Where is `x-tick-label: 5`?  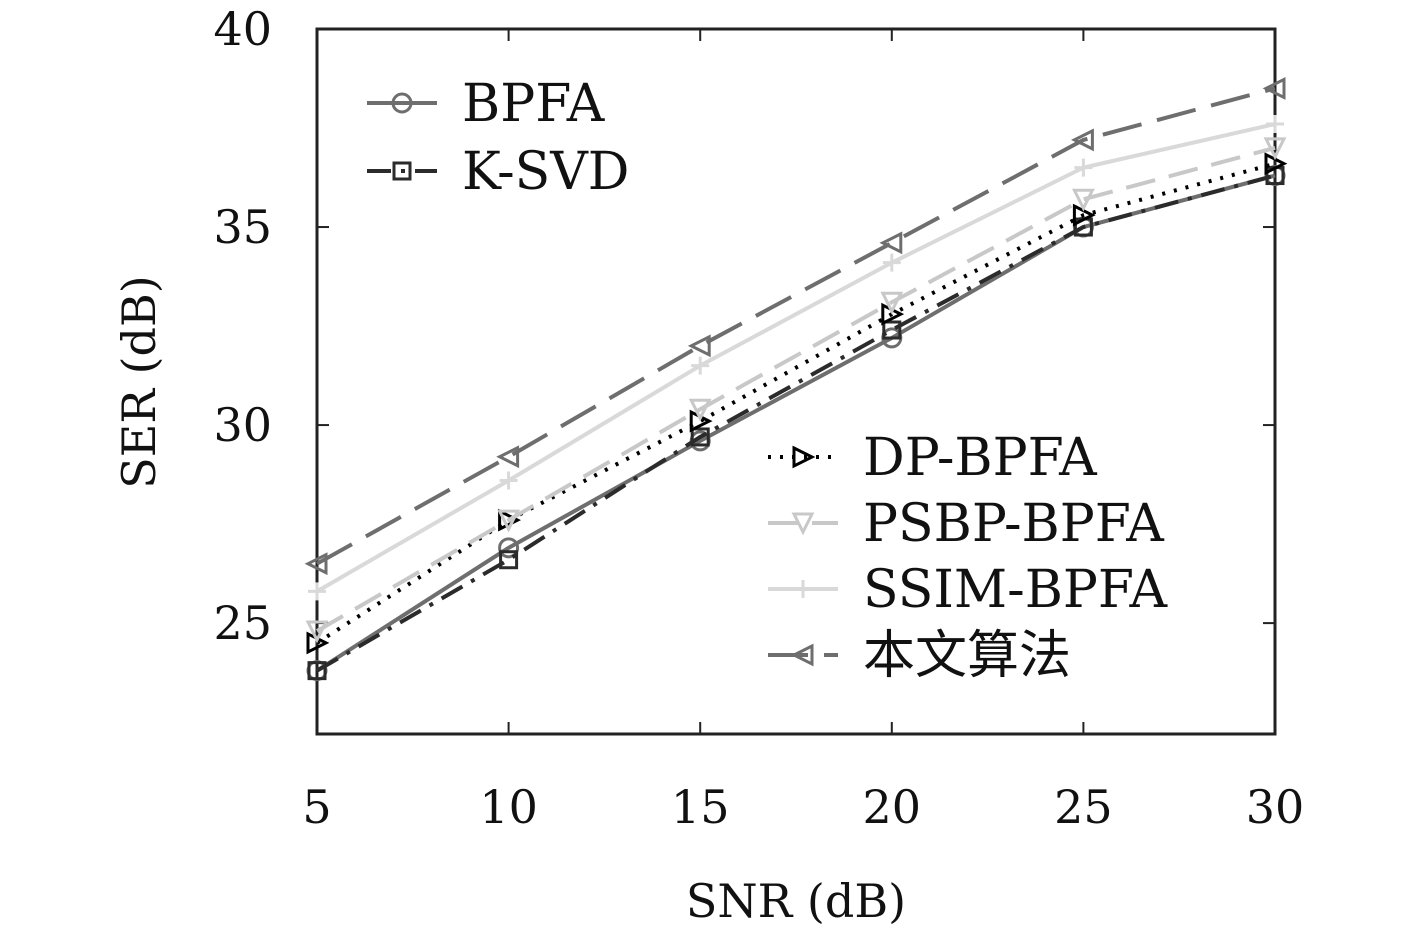 x-tick-label: 5 is located at coordinates (316, 807).